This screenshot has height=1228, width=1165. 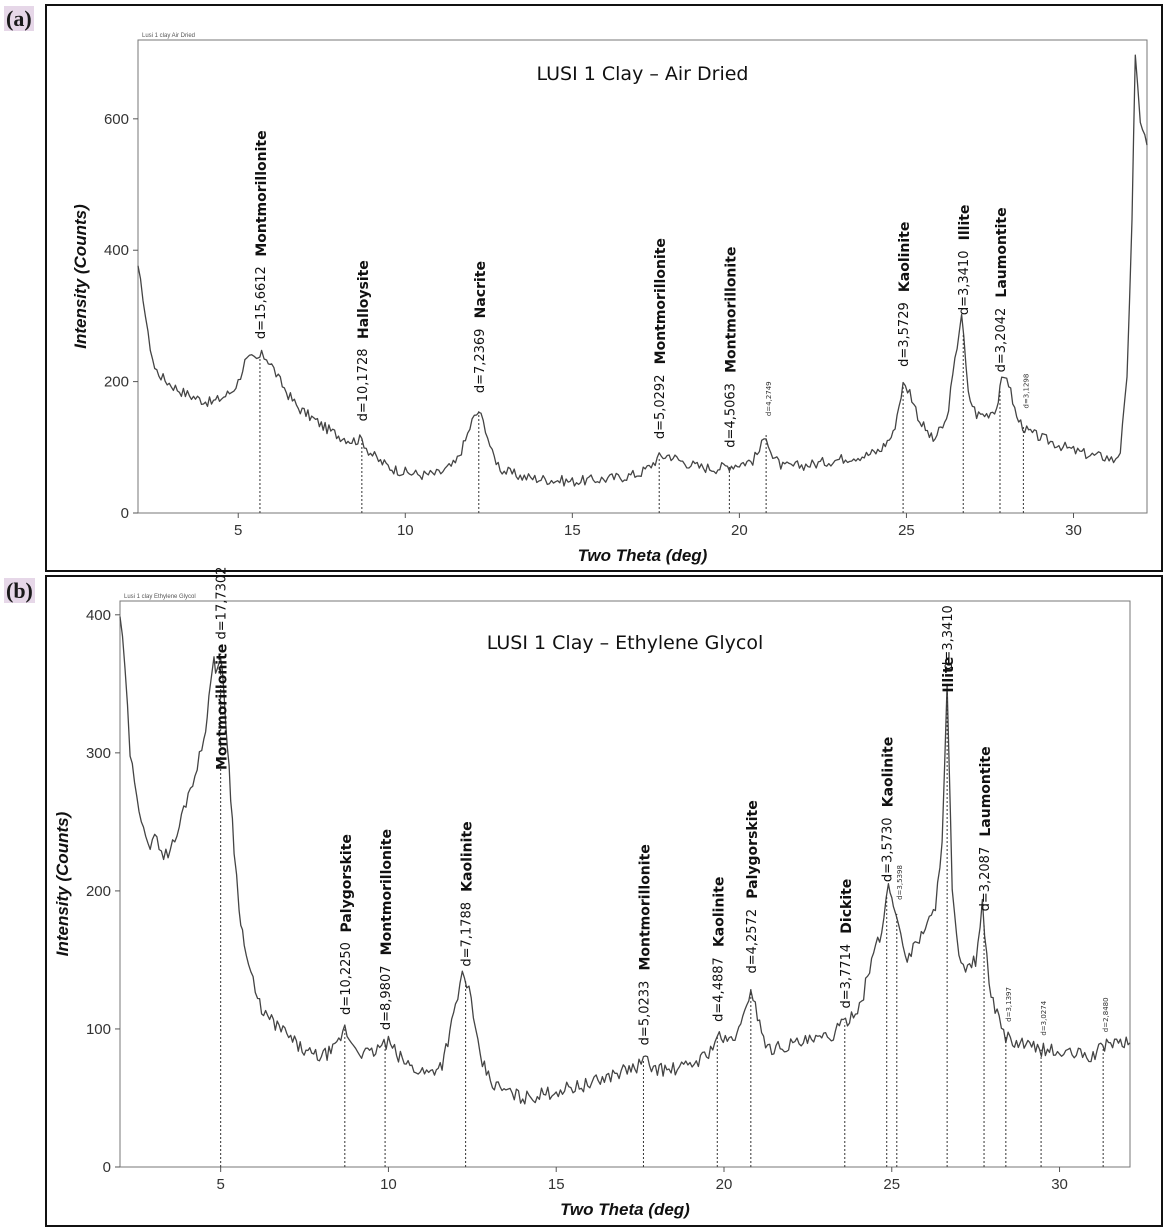 I want to click on y-tick-label: 300, so click(x=98, y=753).